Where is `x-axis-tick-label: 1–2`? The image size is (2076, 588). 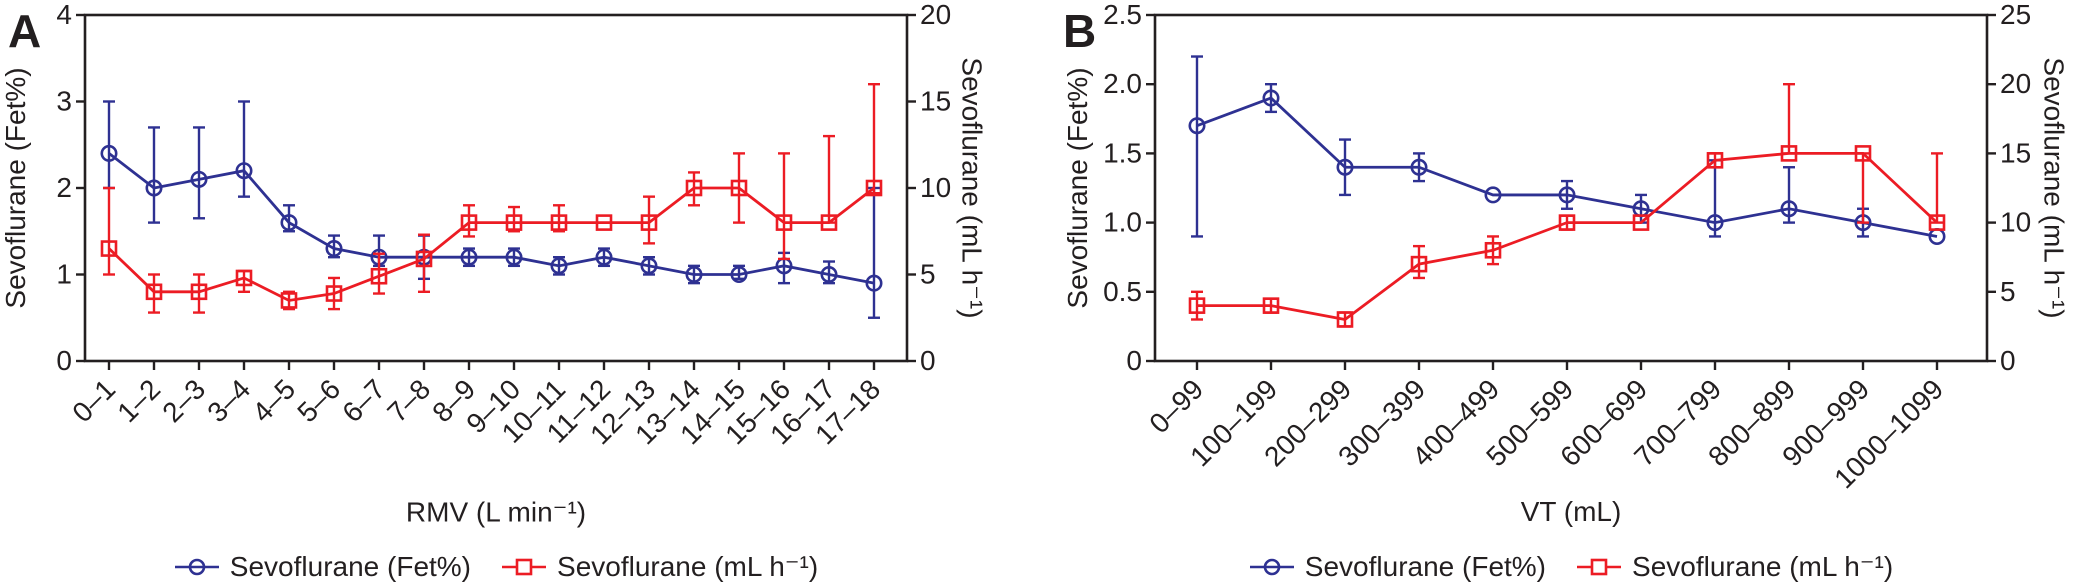
x-axis-tick-label: 1–2 is located at coordinates (138, 400).